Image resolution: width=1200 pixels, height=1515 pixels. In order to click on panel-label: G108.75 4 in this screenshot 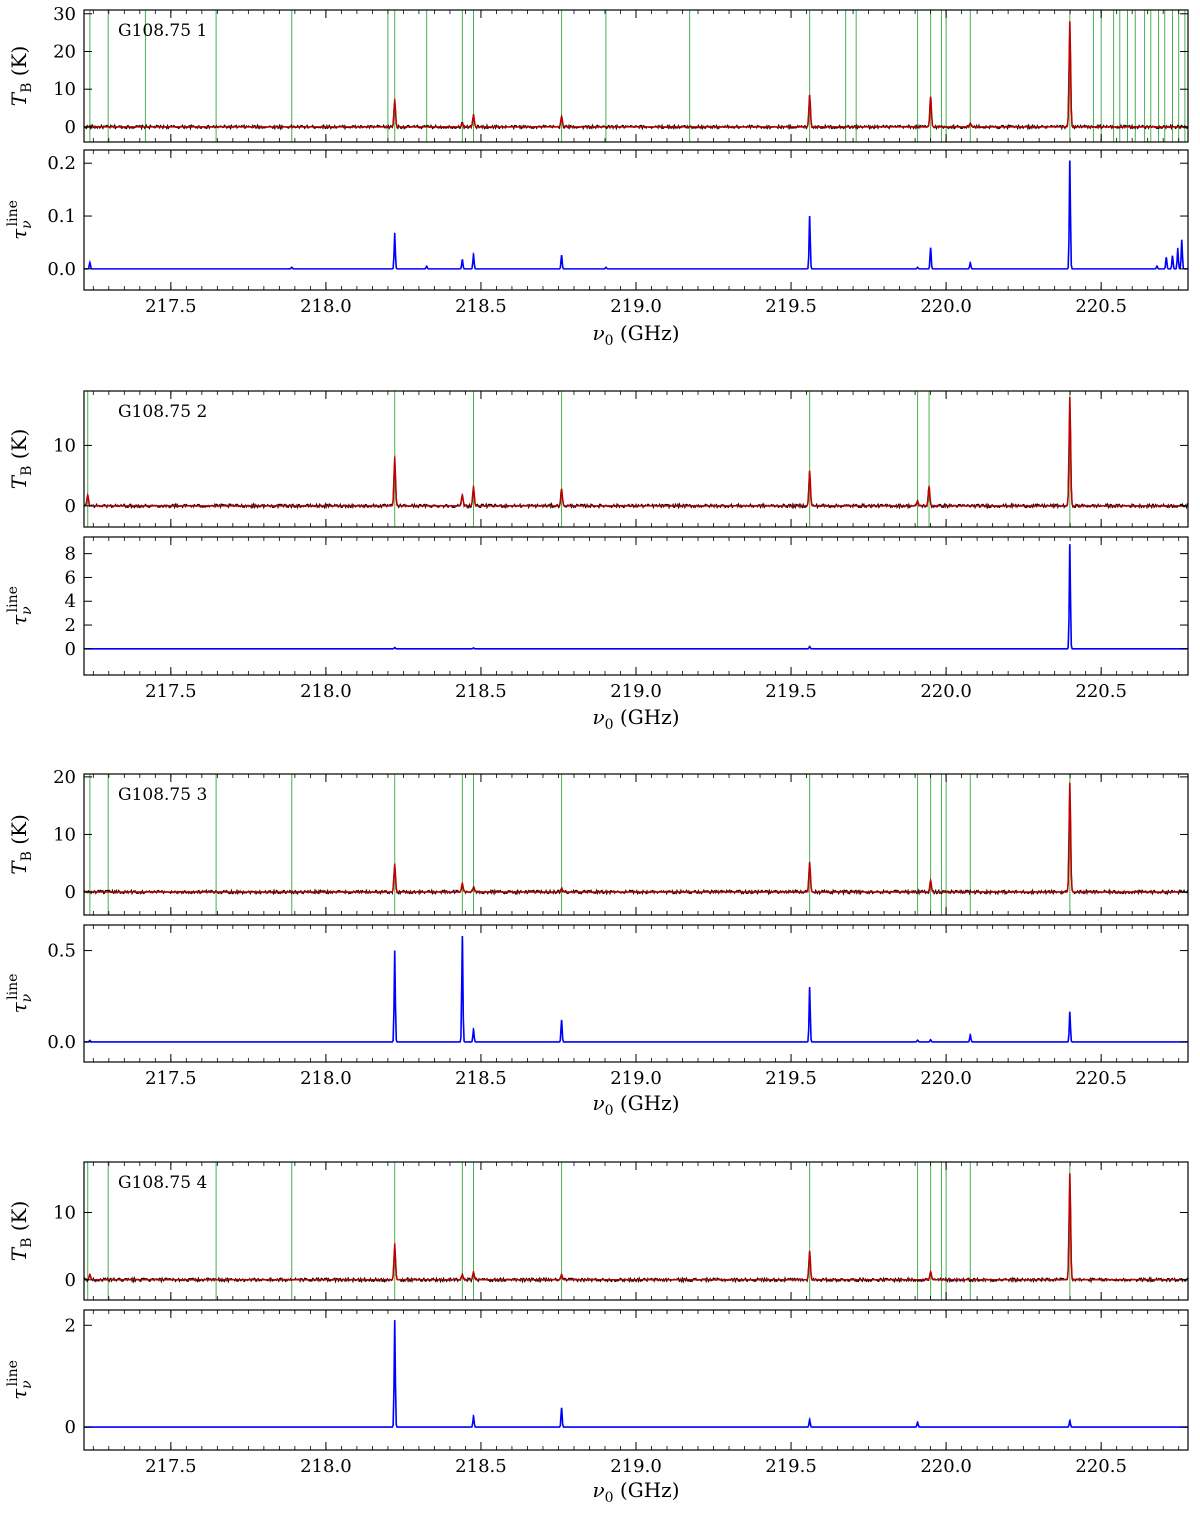, I will do `click(162, 1183)`.